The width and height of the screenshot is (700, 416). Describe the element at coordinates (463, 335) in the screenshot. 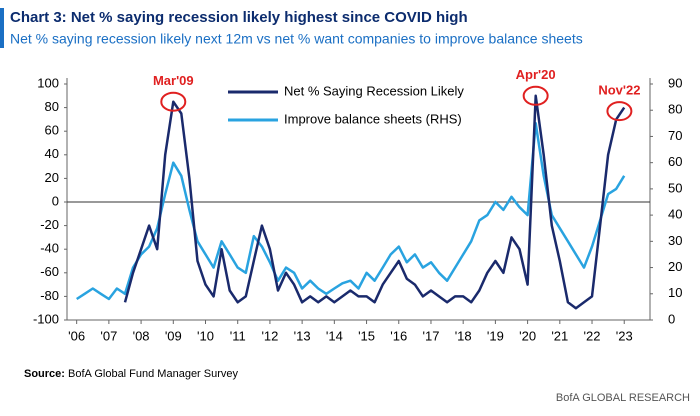

I see `x-tick-label: '18` at that location.